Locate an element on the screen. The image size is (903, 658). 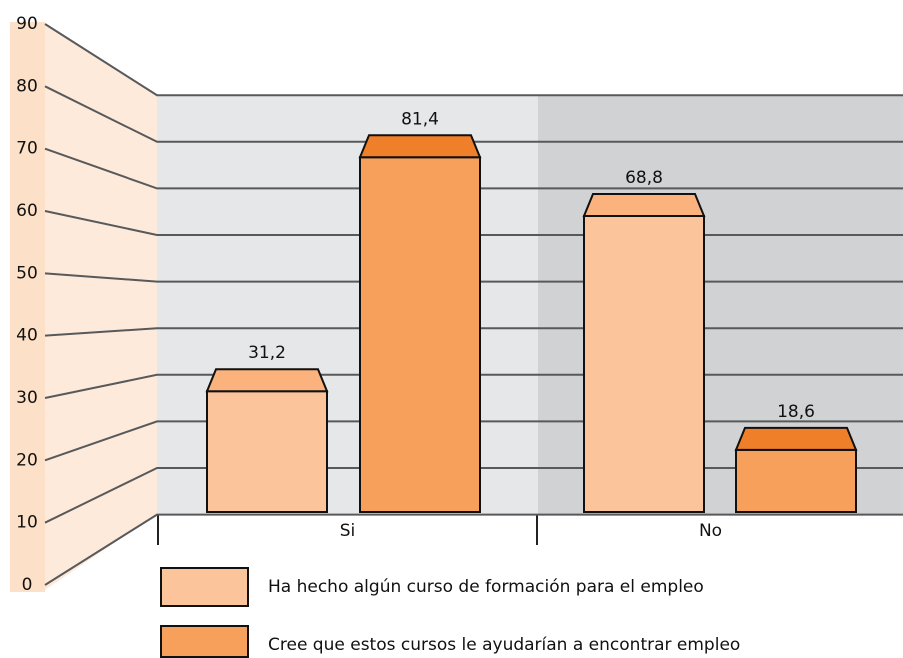
left-wall is located at coordinates (101, 307).